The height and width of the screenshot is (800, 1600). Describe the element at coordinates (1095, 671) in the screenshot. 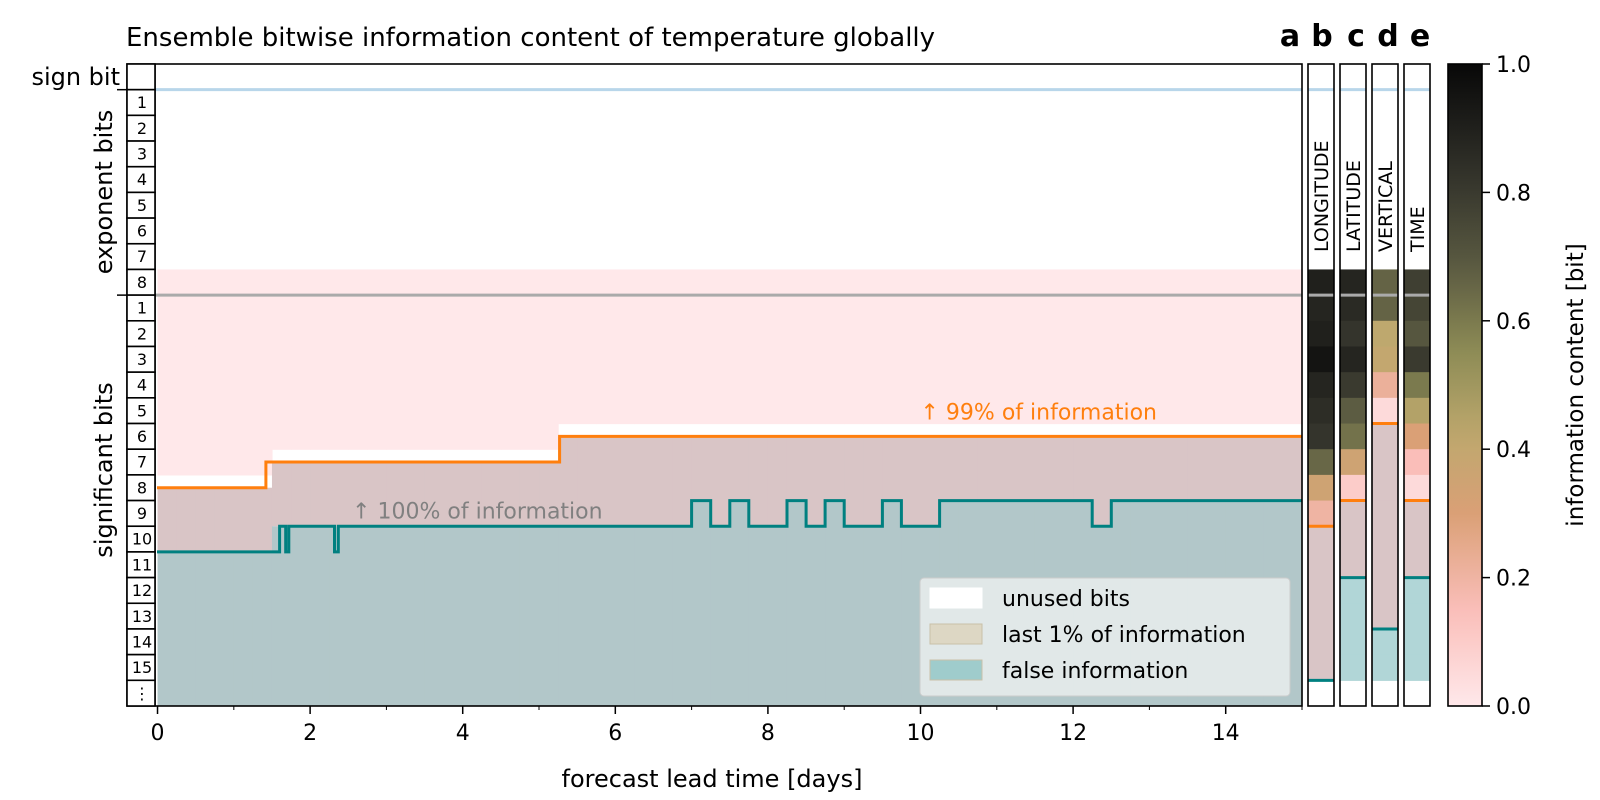

I see `legend-label: false information` at that location.